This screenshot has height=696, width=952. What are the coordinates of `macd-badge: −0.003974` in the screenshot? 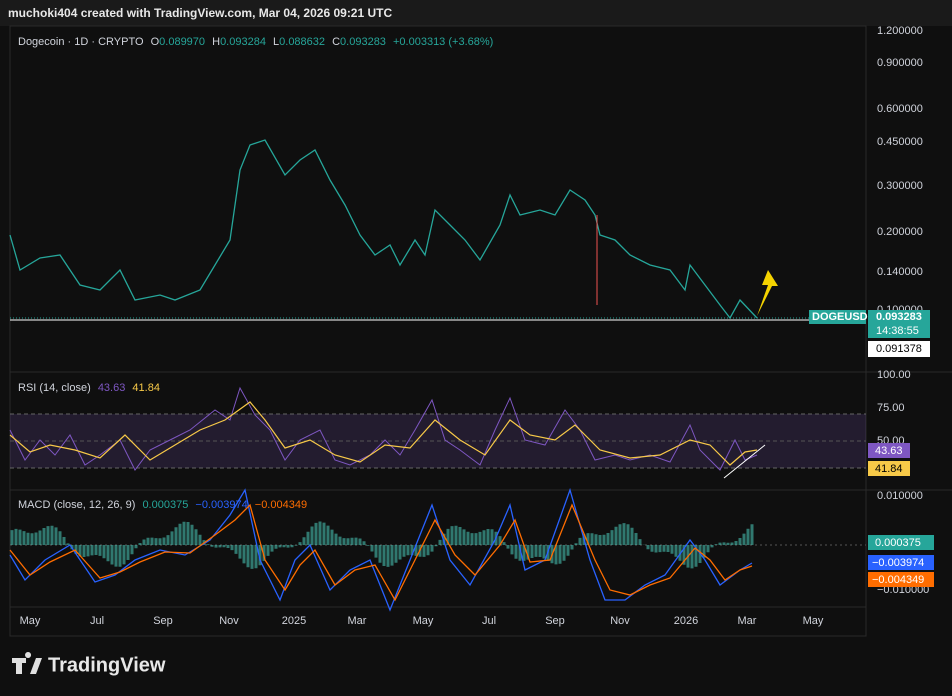 It's located at (898, 563).